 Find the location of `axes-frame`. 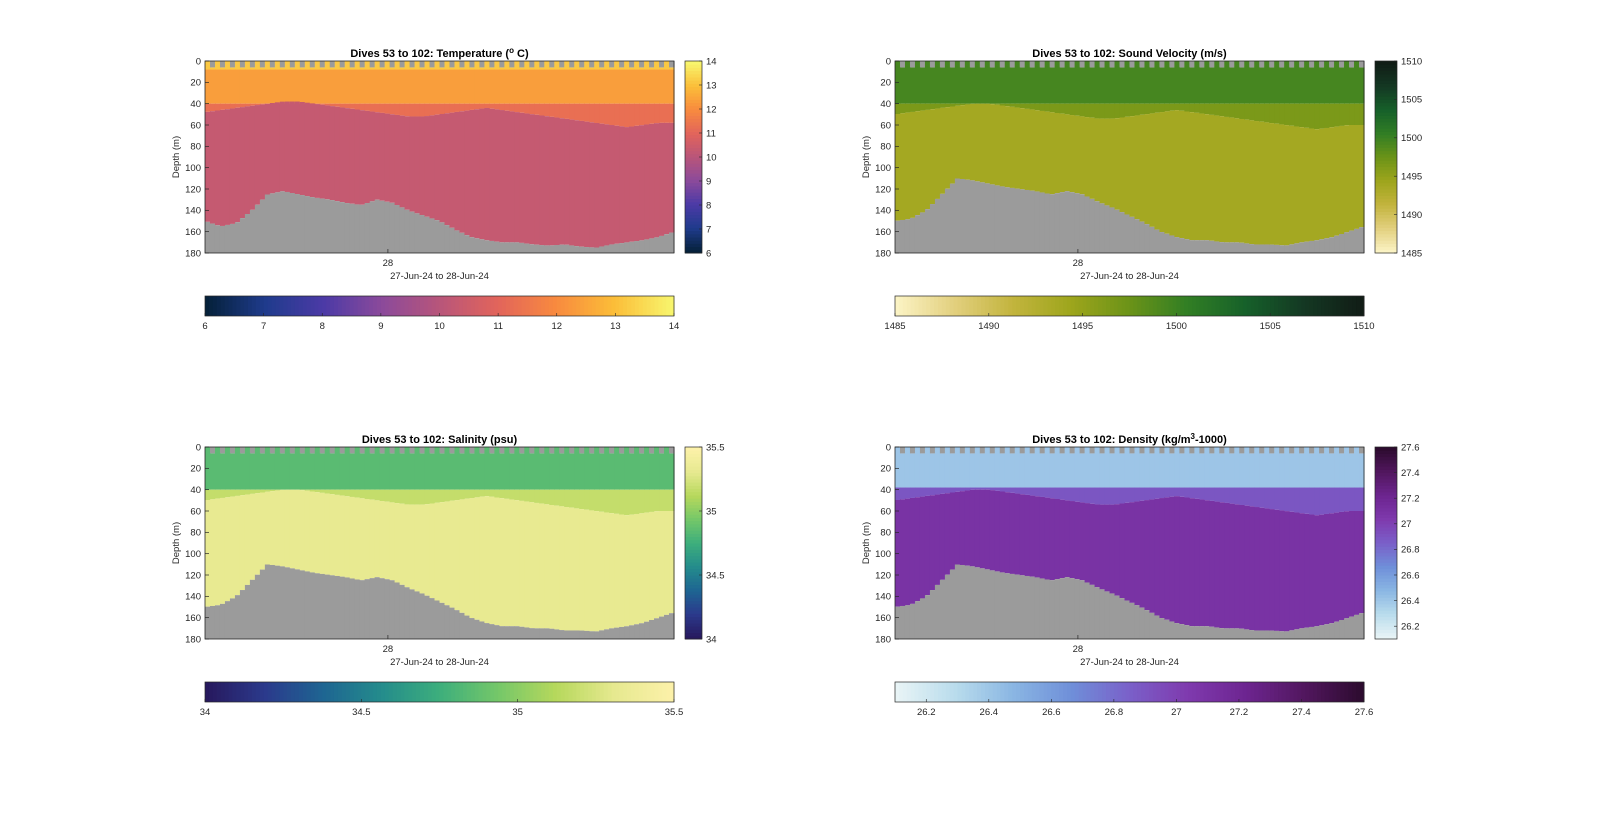

axes-frame is located at coordinates (1129, 157).